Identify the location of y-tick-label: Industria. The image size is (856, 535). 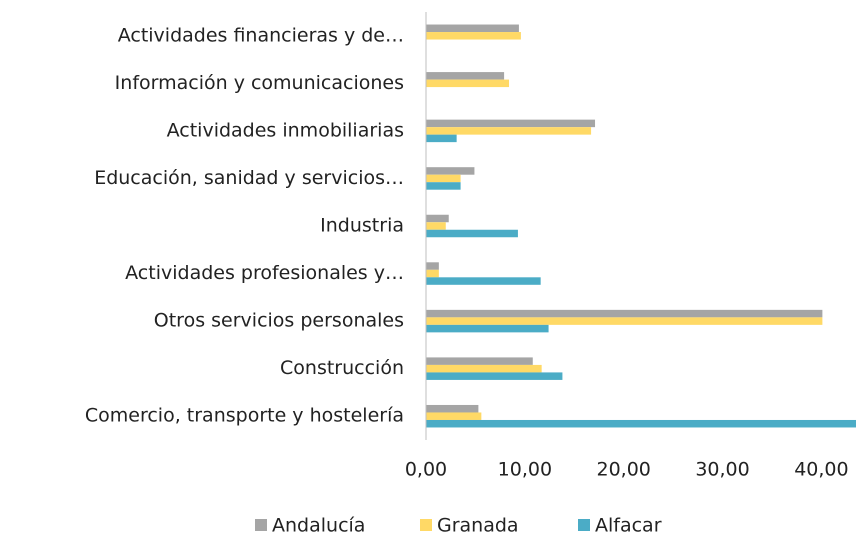
(362, 226).